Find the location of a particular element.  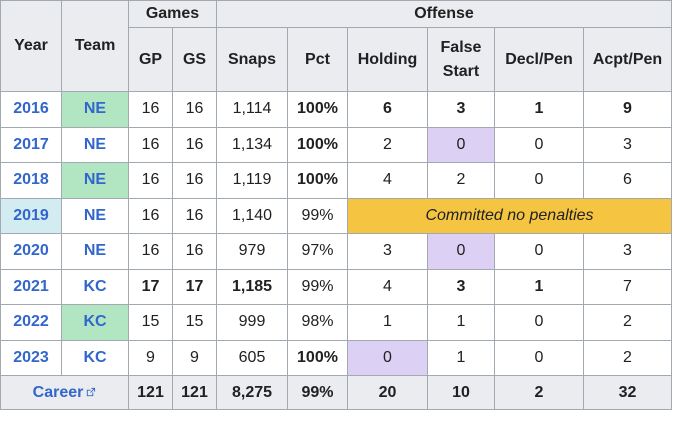

year-link: 2023 is located at coordinates (31, 357).